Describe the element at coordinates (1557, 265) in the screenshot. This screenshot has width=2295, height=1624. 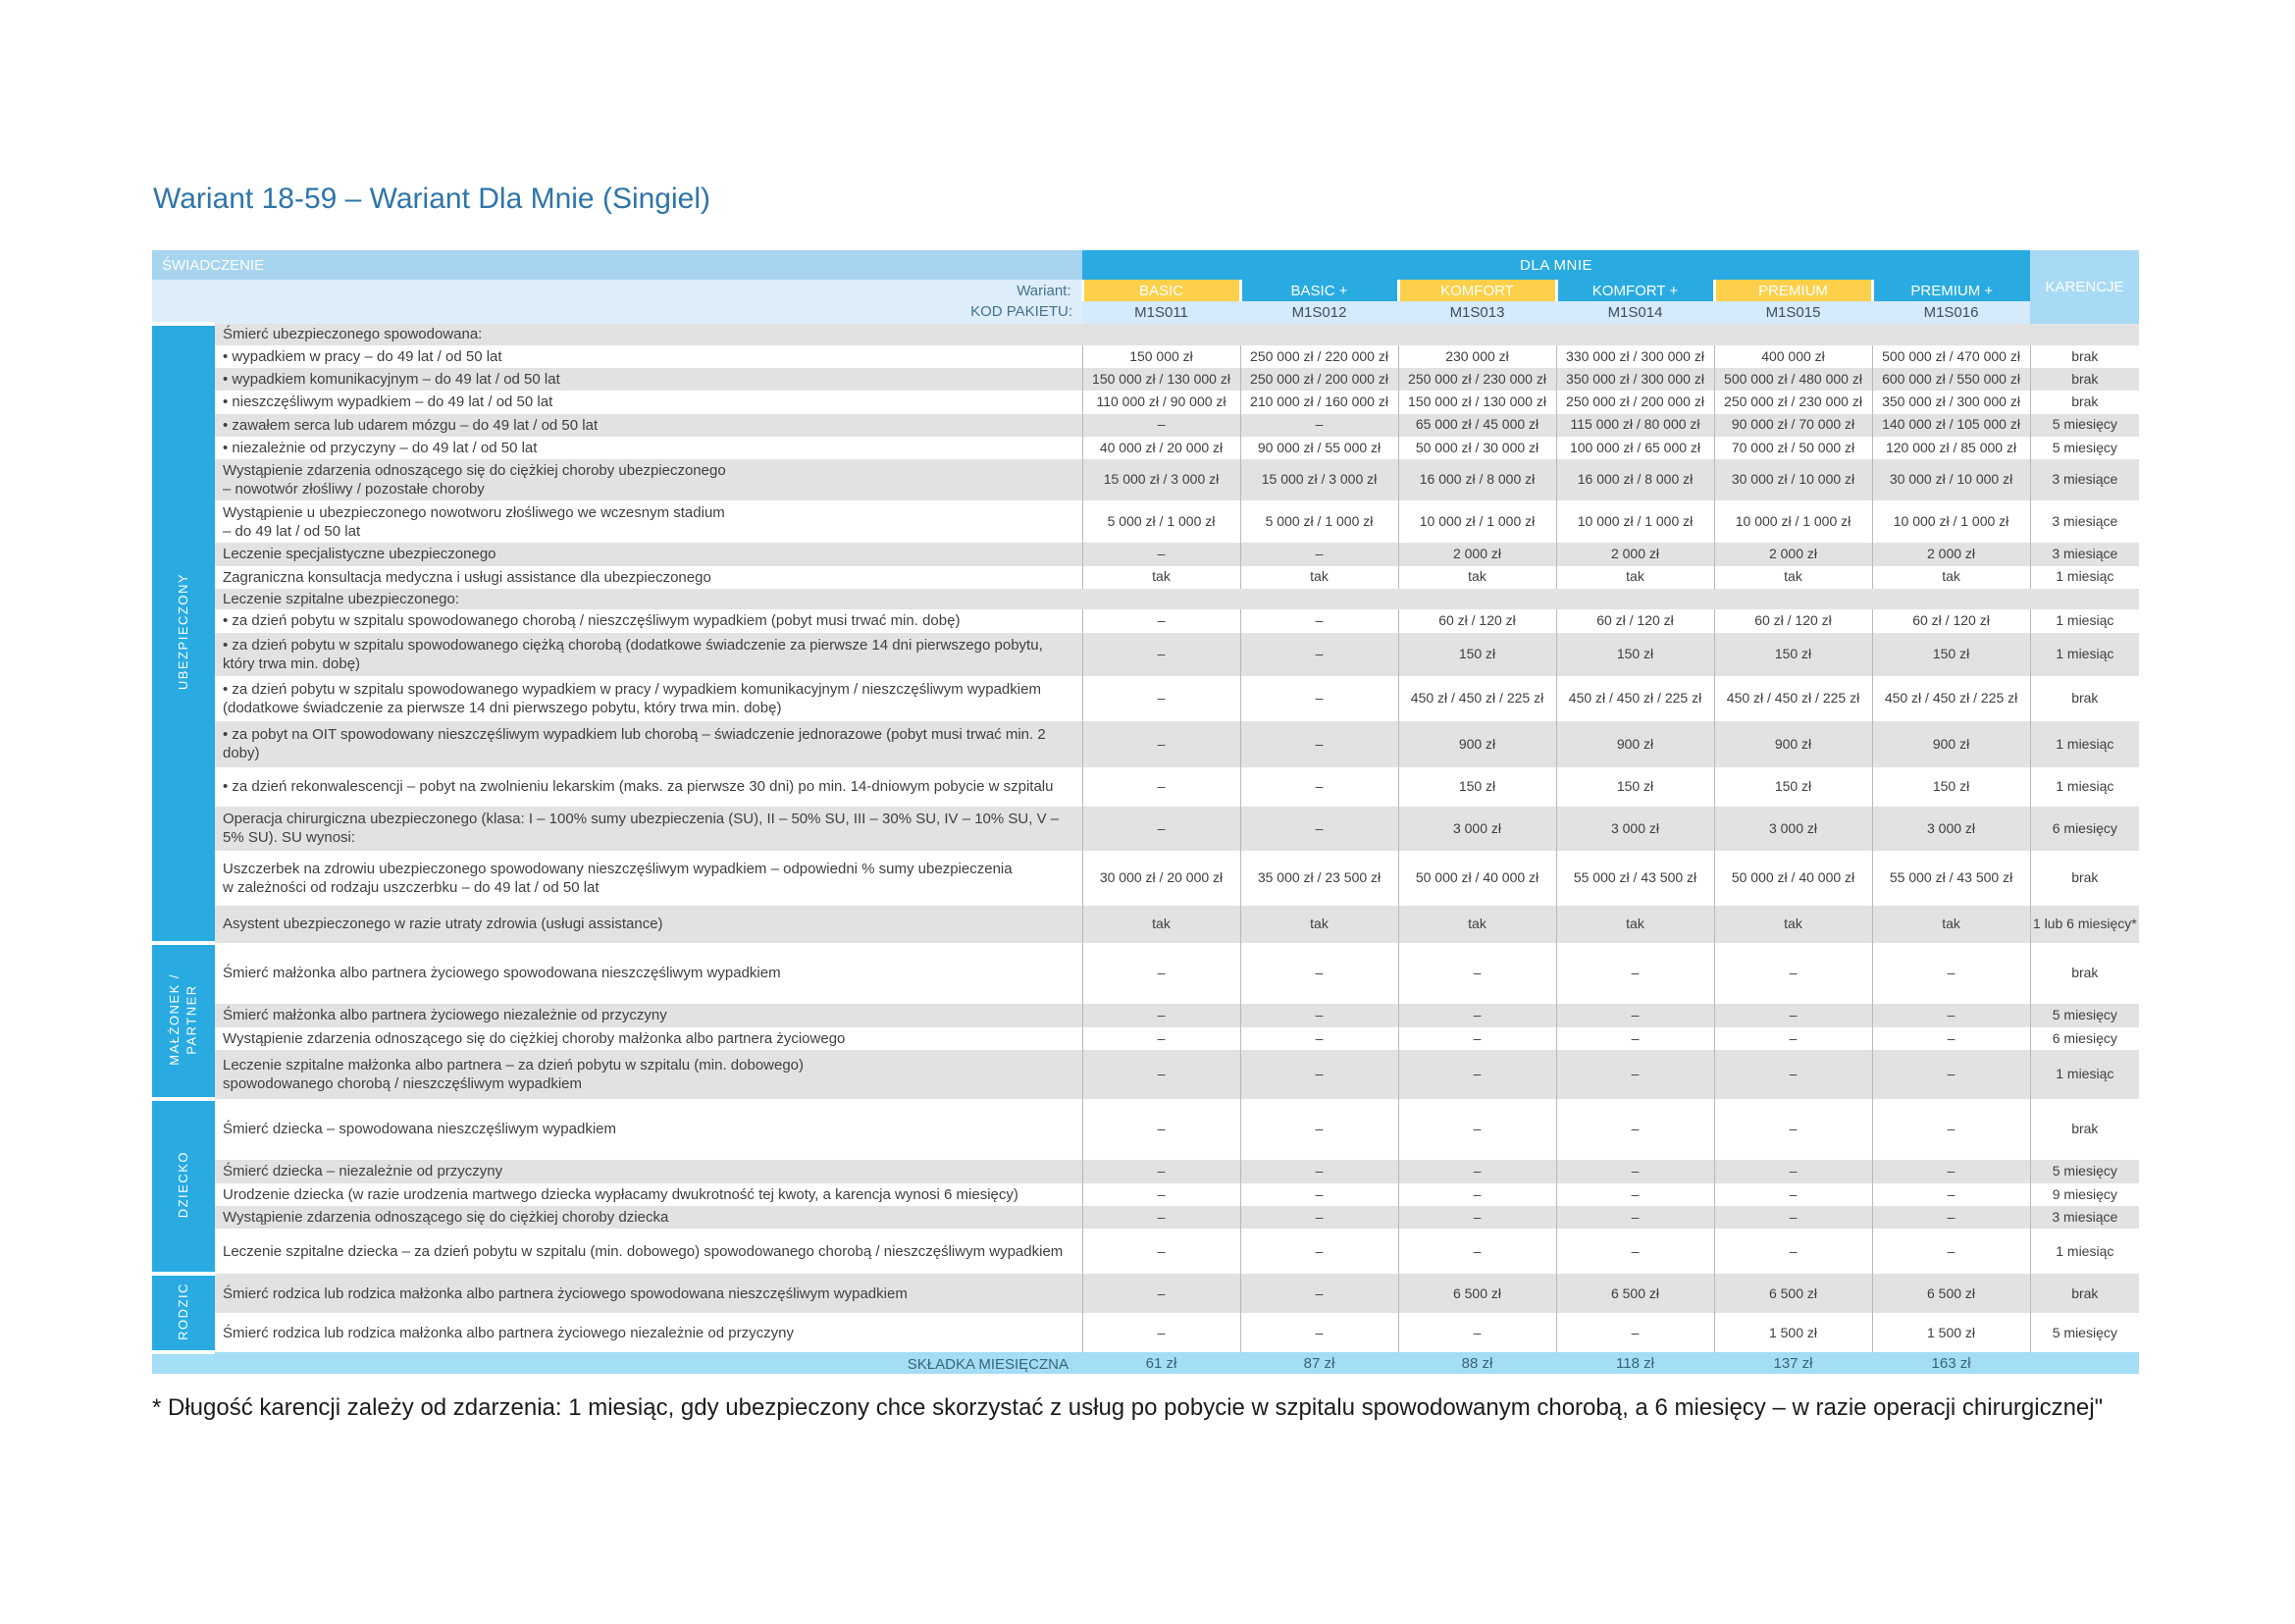
I see `dla-mnie-group-header: DLA MNIE` at that location.